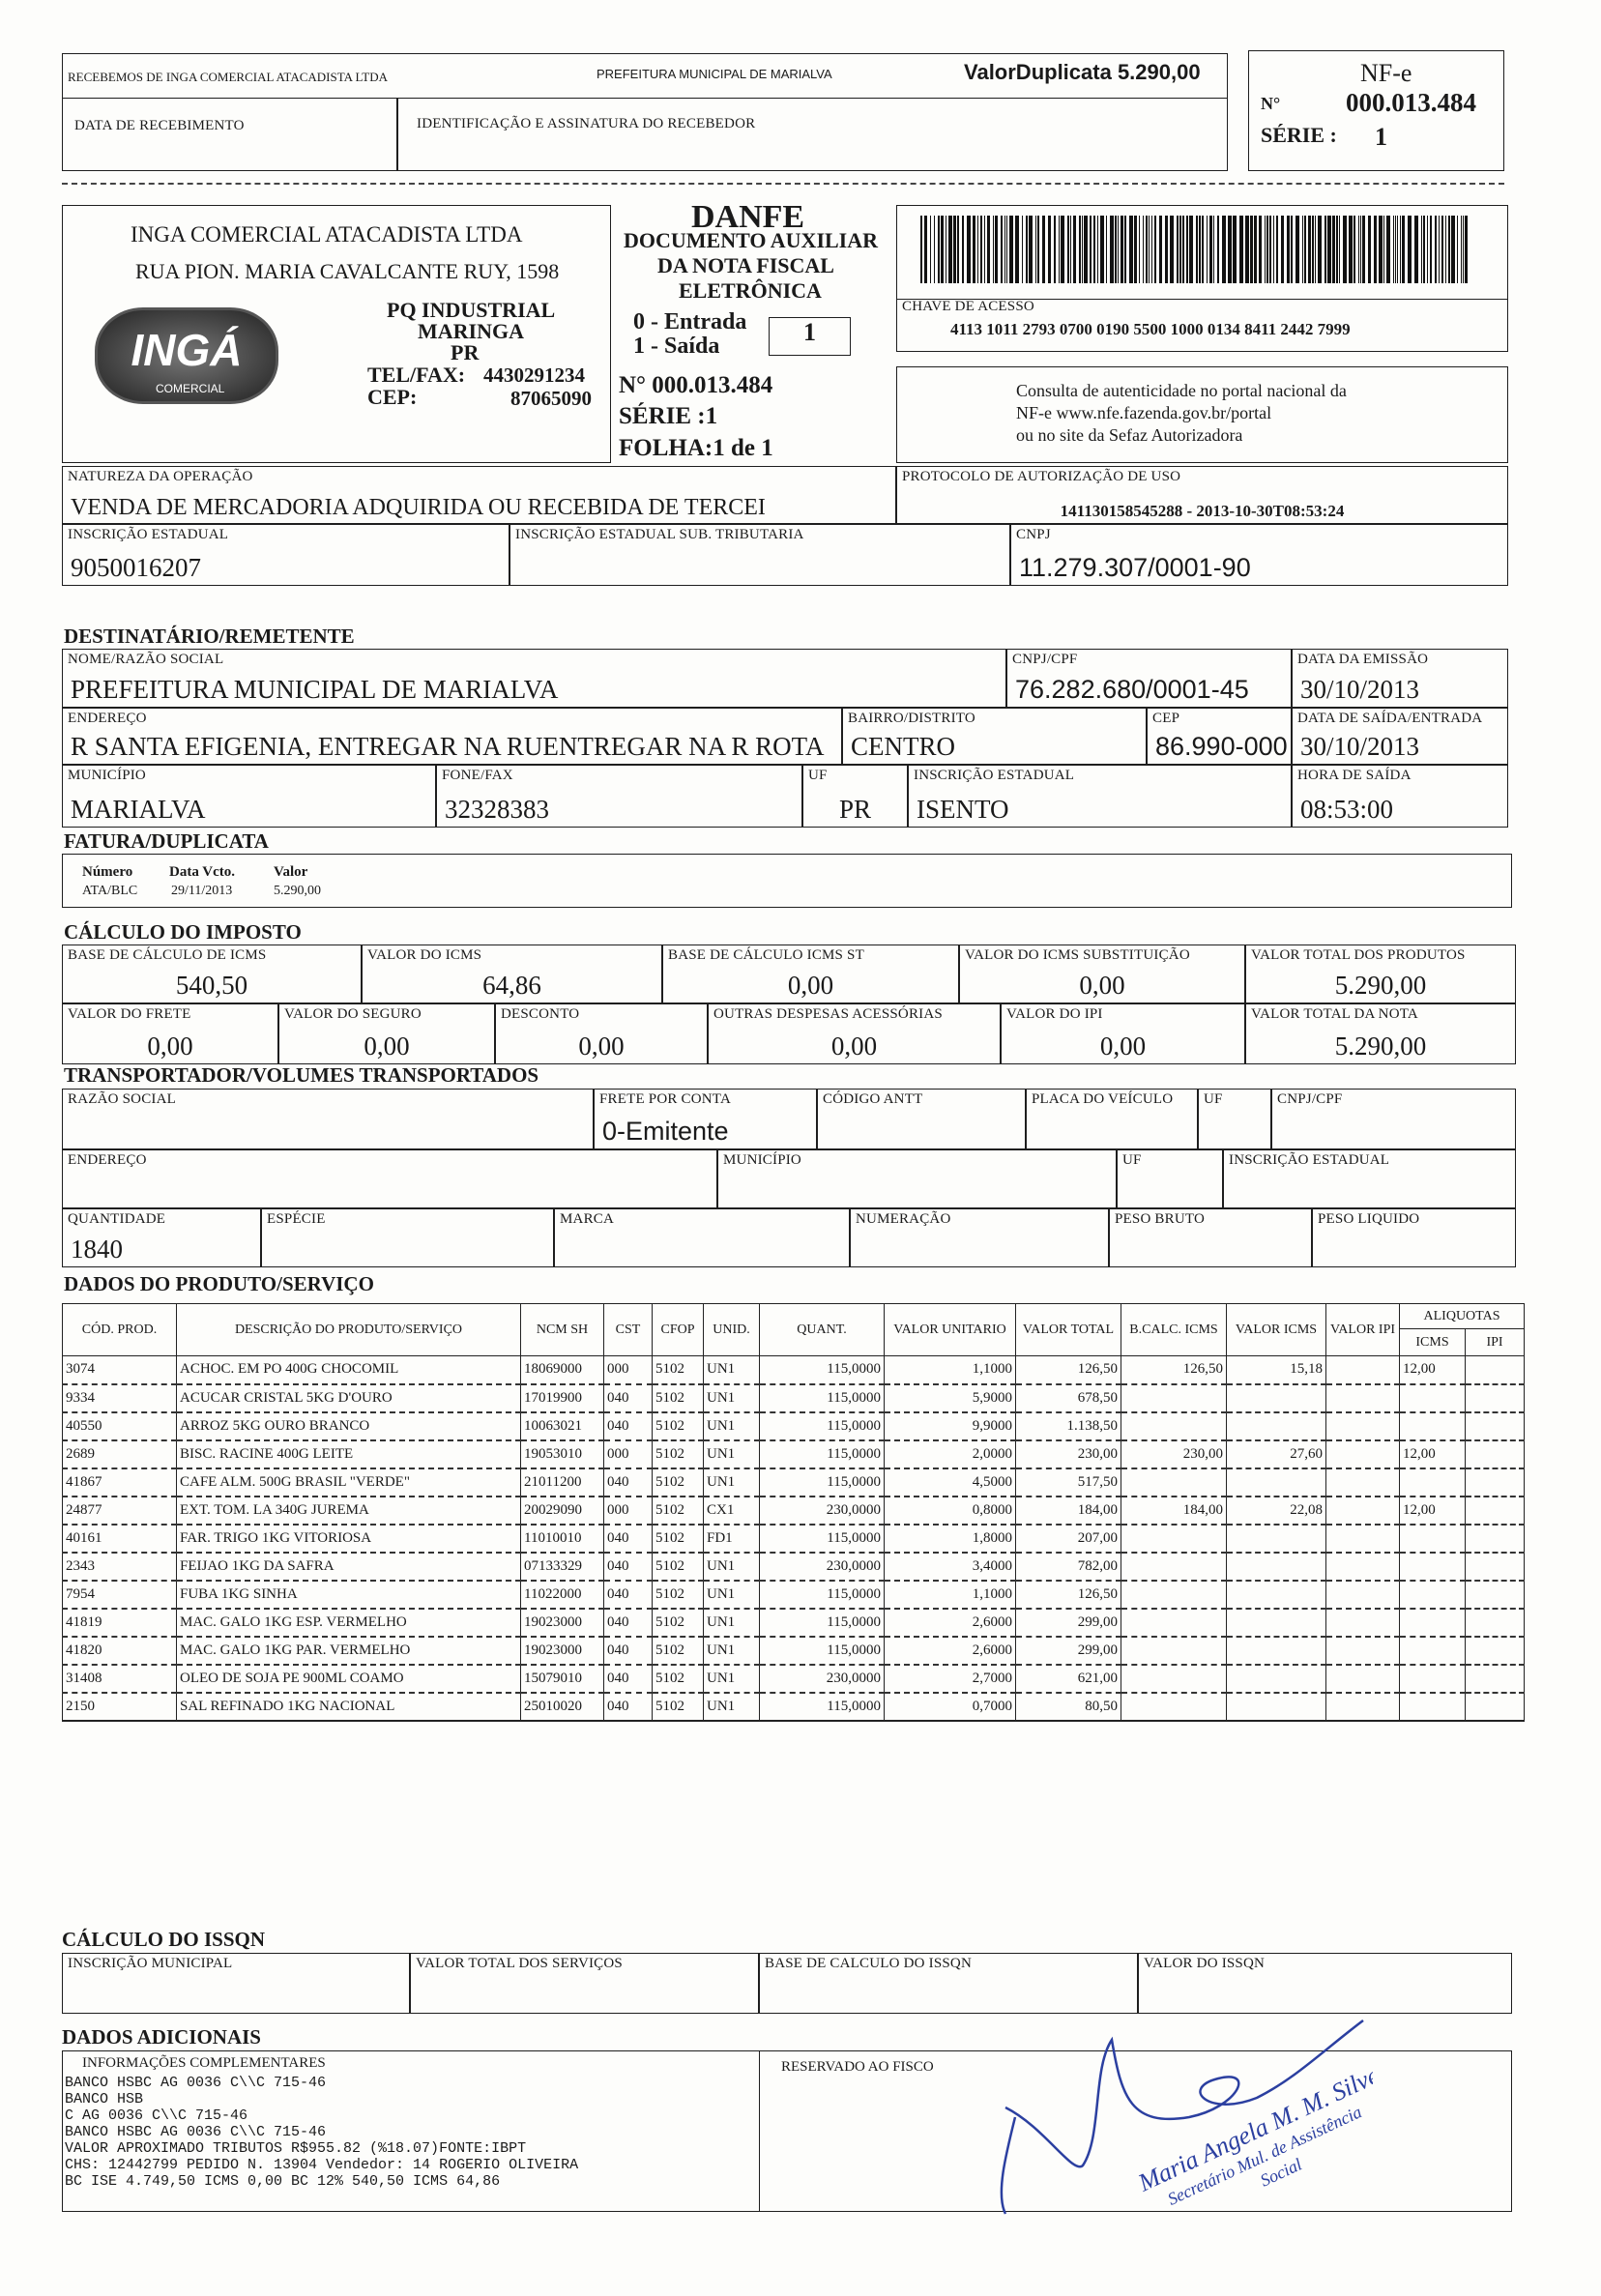 This screenshot has width=1601, height=2296. Describe the element at coordinates (348, 1707) in the screenshot. I see `table-cell: SAL REFINADO 1KG NACIONAL` at that location.